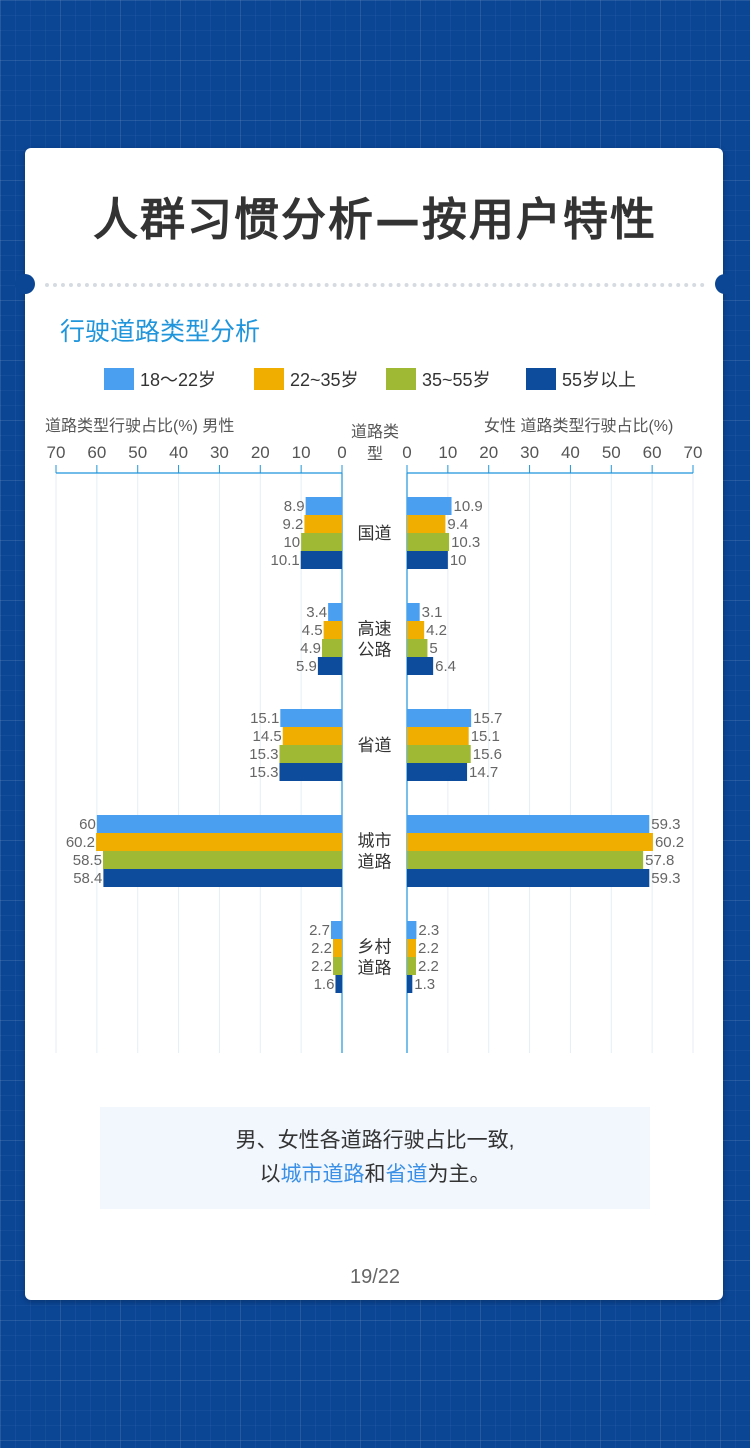  I want to click on data-label-female-4-0: 2.3, so click(428, 930).